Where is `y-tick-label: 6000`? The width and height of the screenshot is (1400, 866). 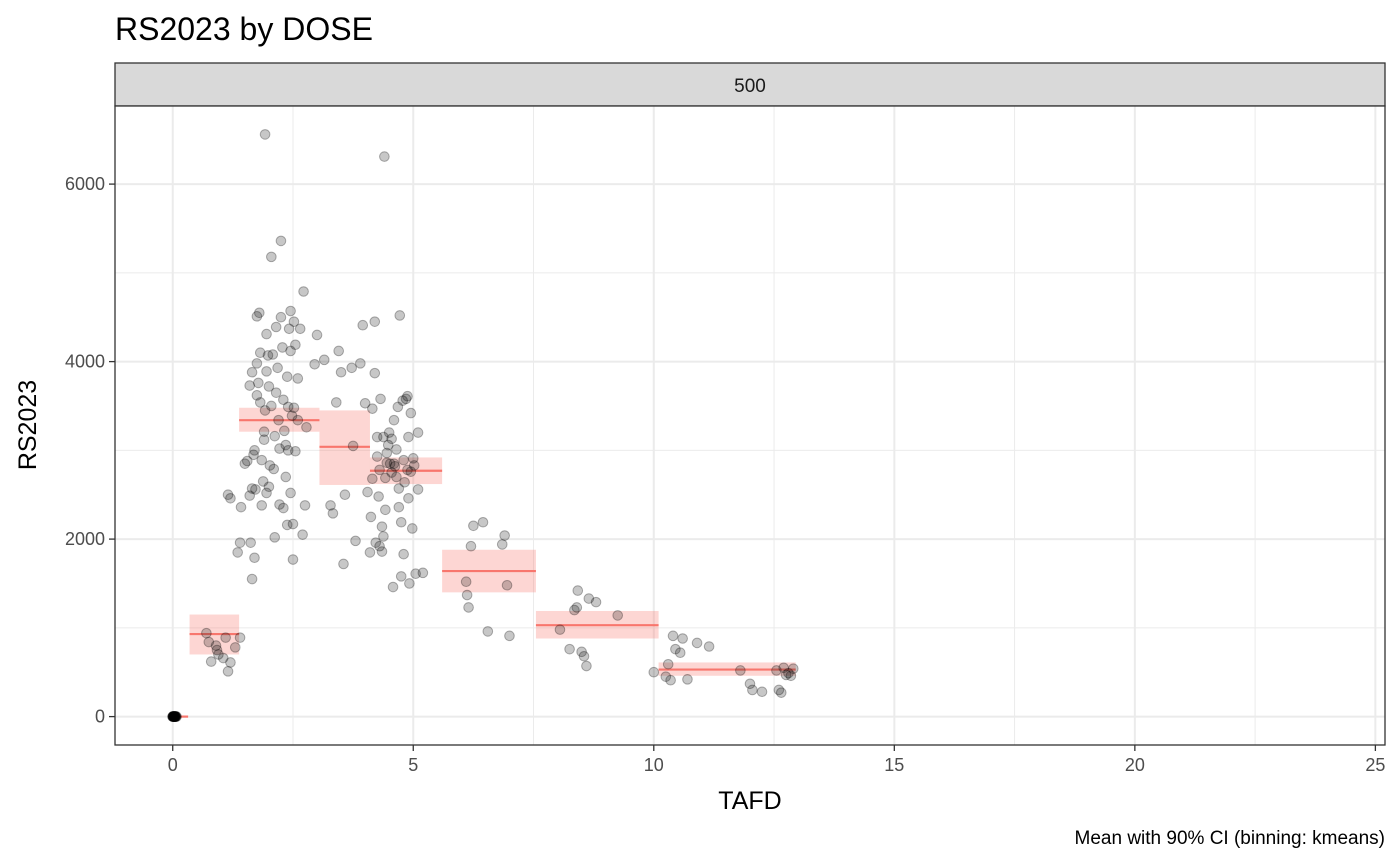 y-tick-label: 6000 is located at coordinates (85, 184).